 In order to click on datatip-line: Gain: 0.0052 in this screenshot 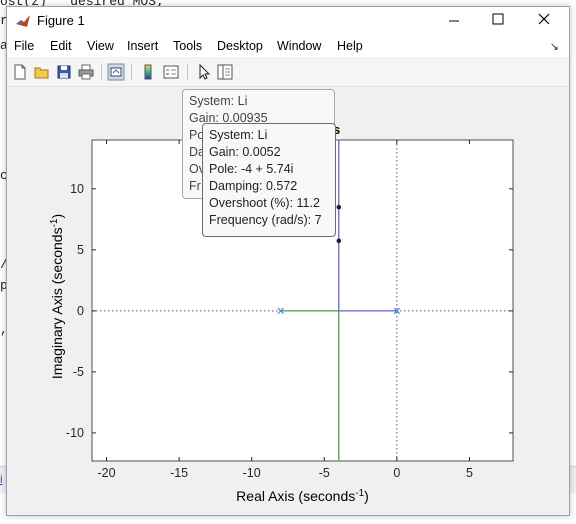, I will do `click(245, 152)`.